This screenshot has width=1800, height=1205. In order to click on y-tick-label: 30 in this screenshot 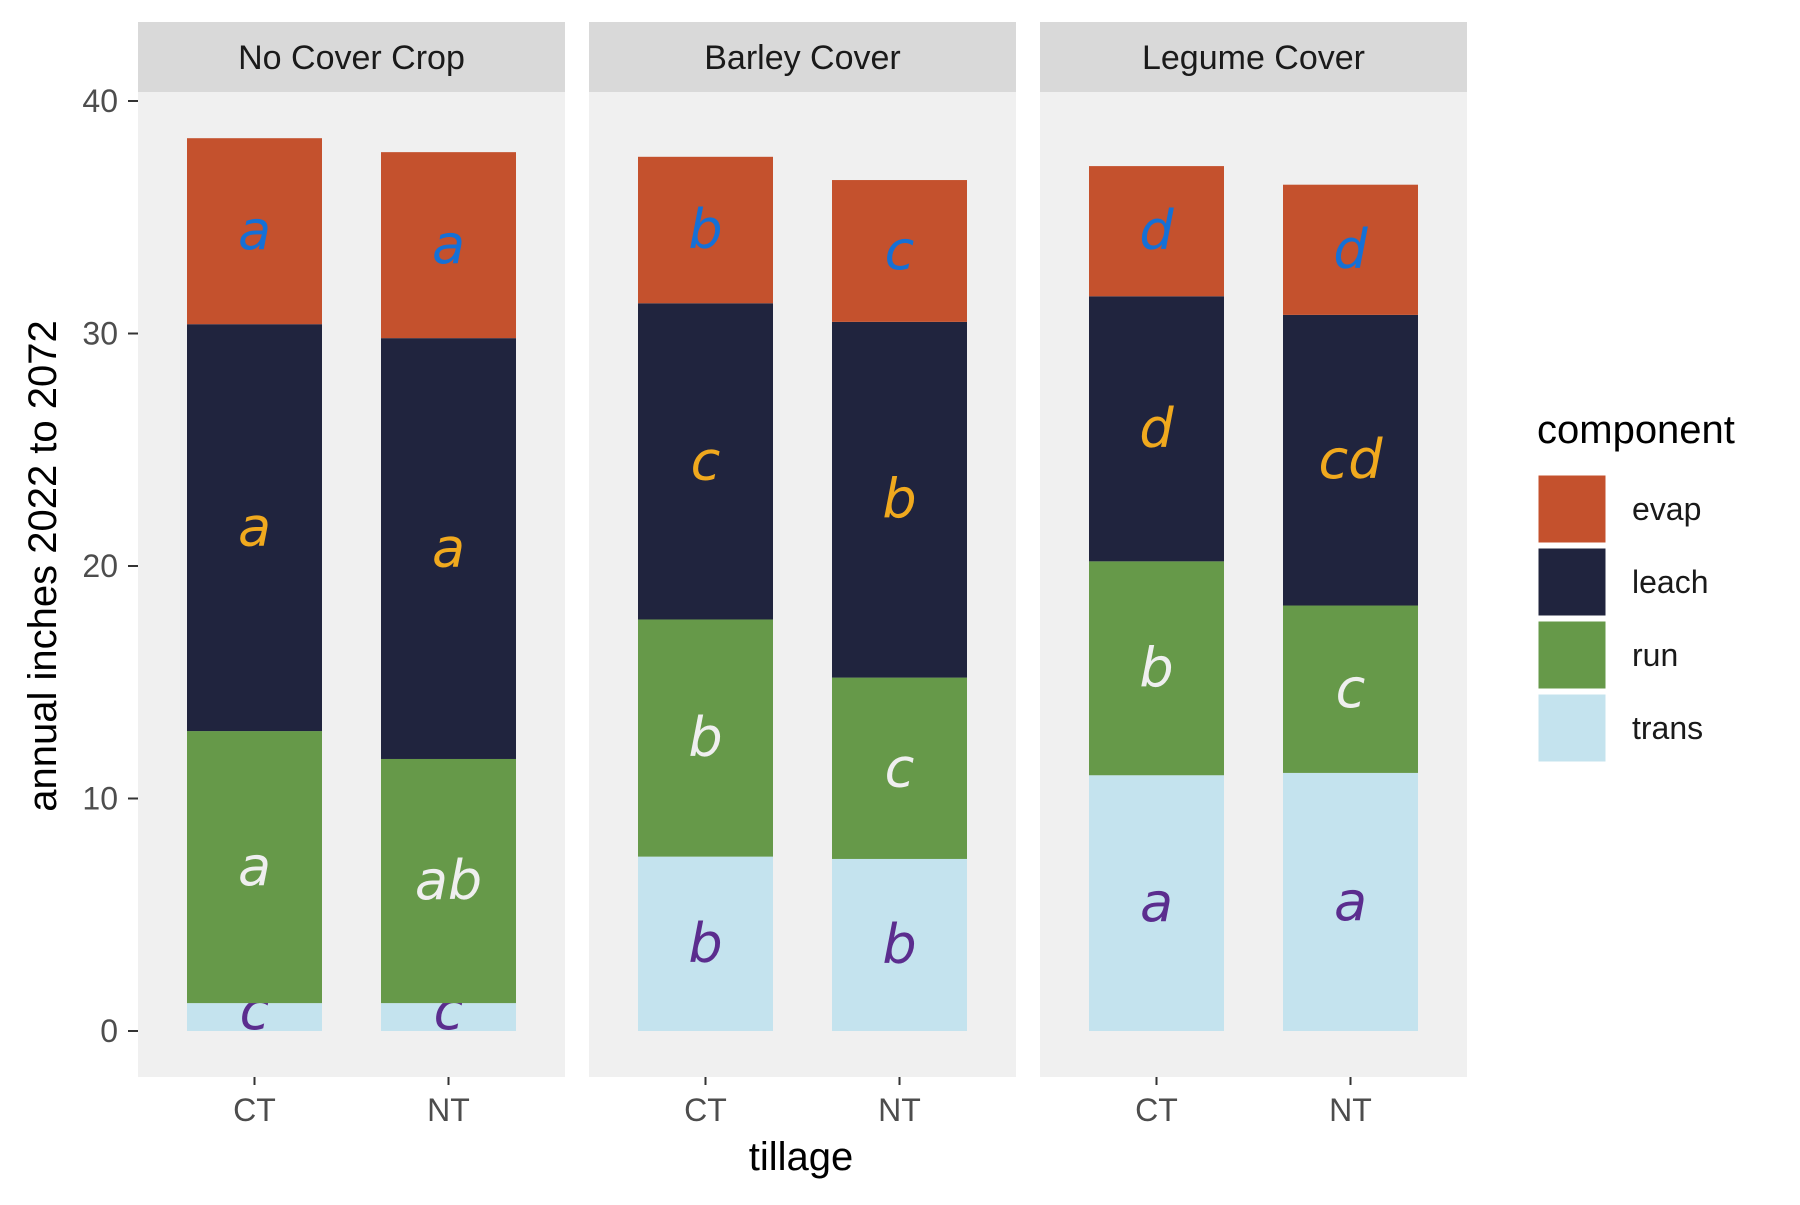, I will do `click(100, 334)`.